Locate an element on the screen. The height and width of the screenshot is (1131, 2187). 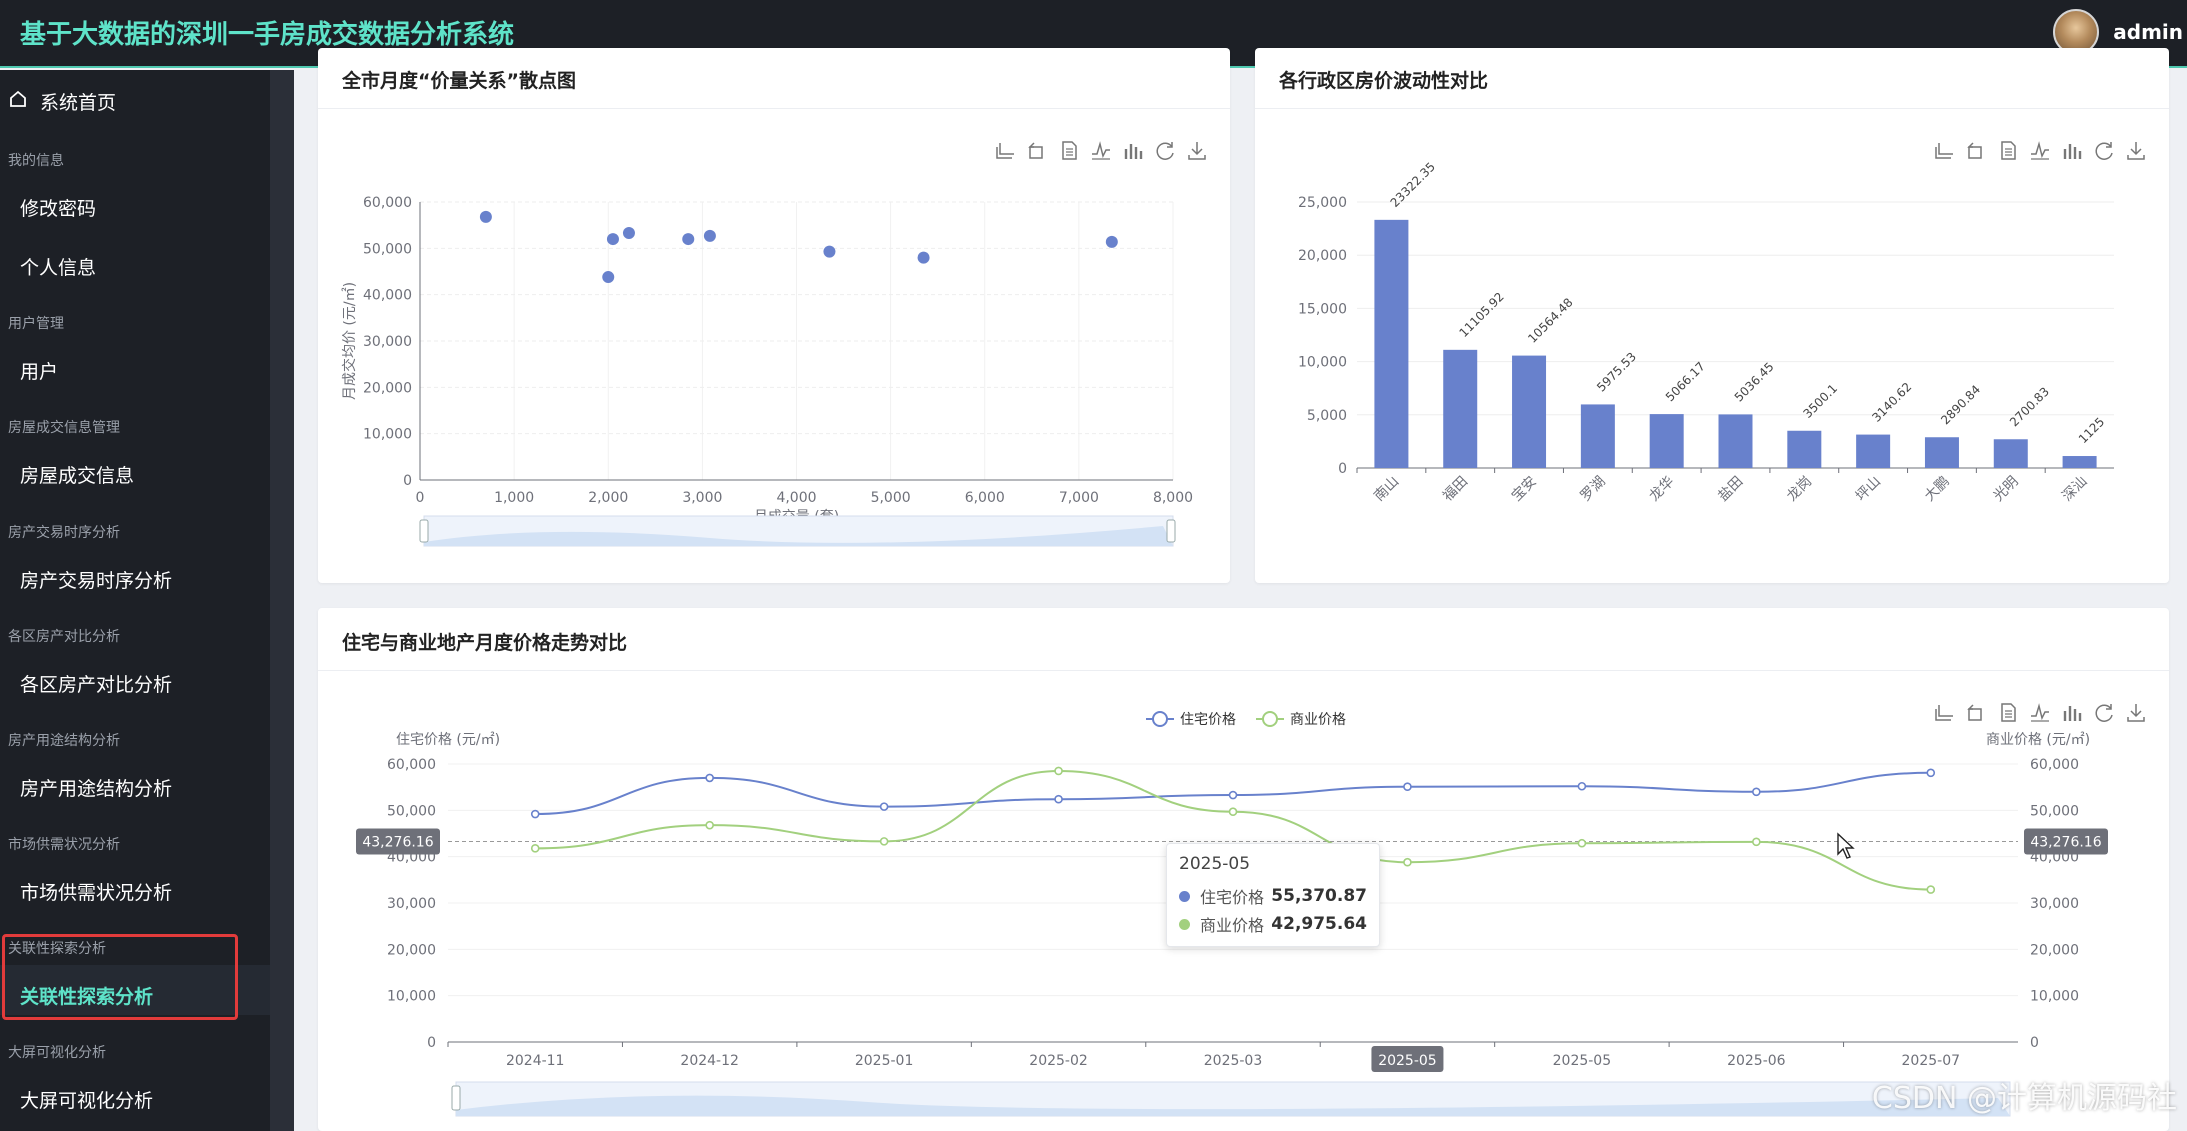
bar-toolbox is located at coordinates (2039, 149).